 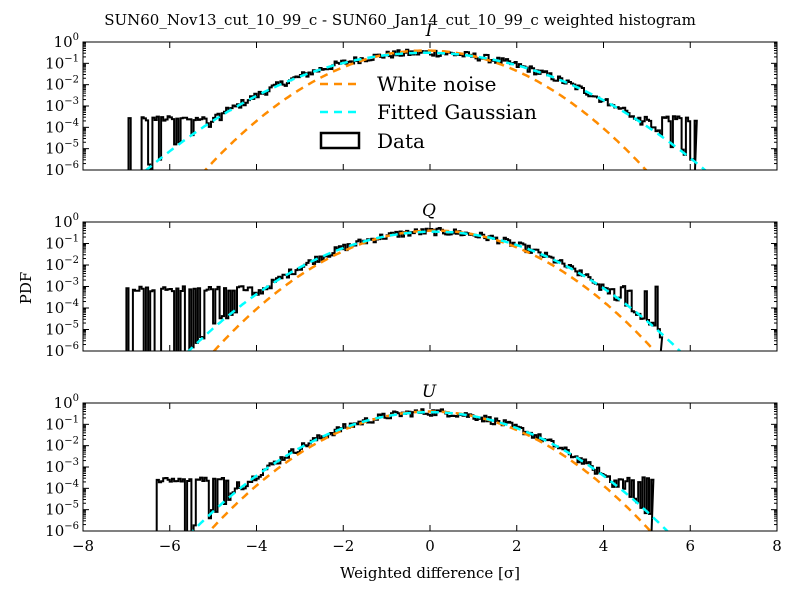 What do you see at coordinates (429, 31) in the screenshot?
I see `panel-title: I` at bounding box center [429, 31].